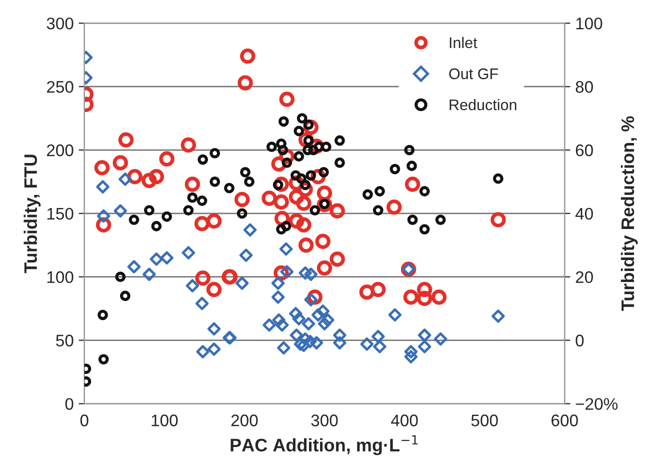  What do you see at coordinates (60, 87) in the screenshot?
I see `y-tick-label: 250` at bounding box center [60, 87].